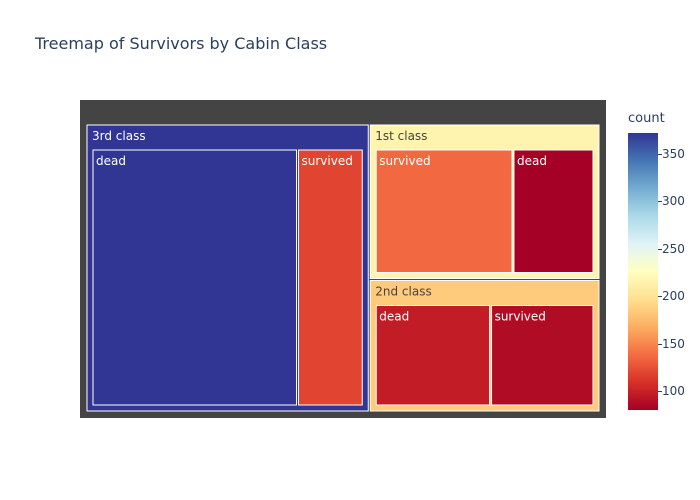 This screenshot has height=500, width=700. What do you see at coordinates (673, 201) in the screenshot?
I see `colorbar-tick-label: 300` at bounding box center [673, 201].